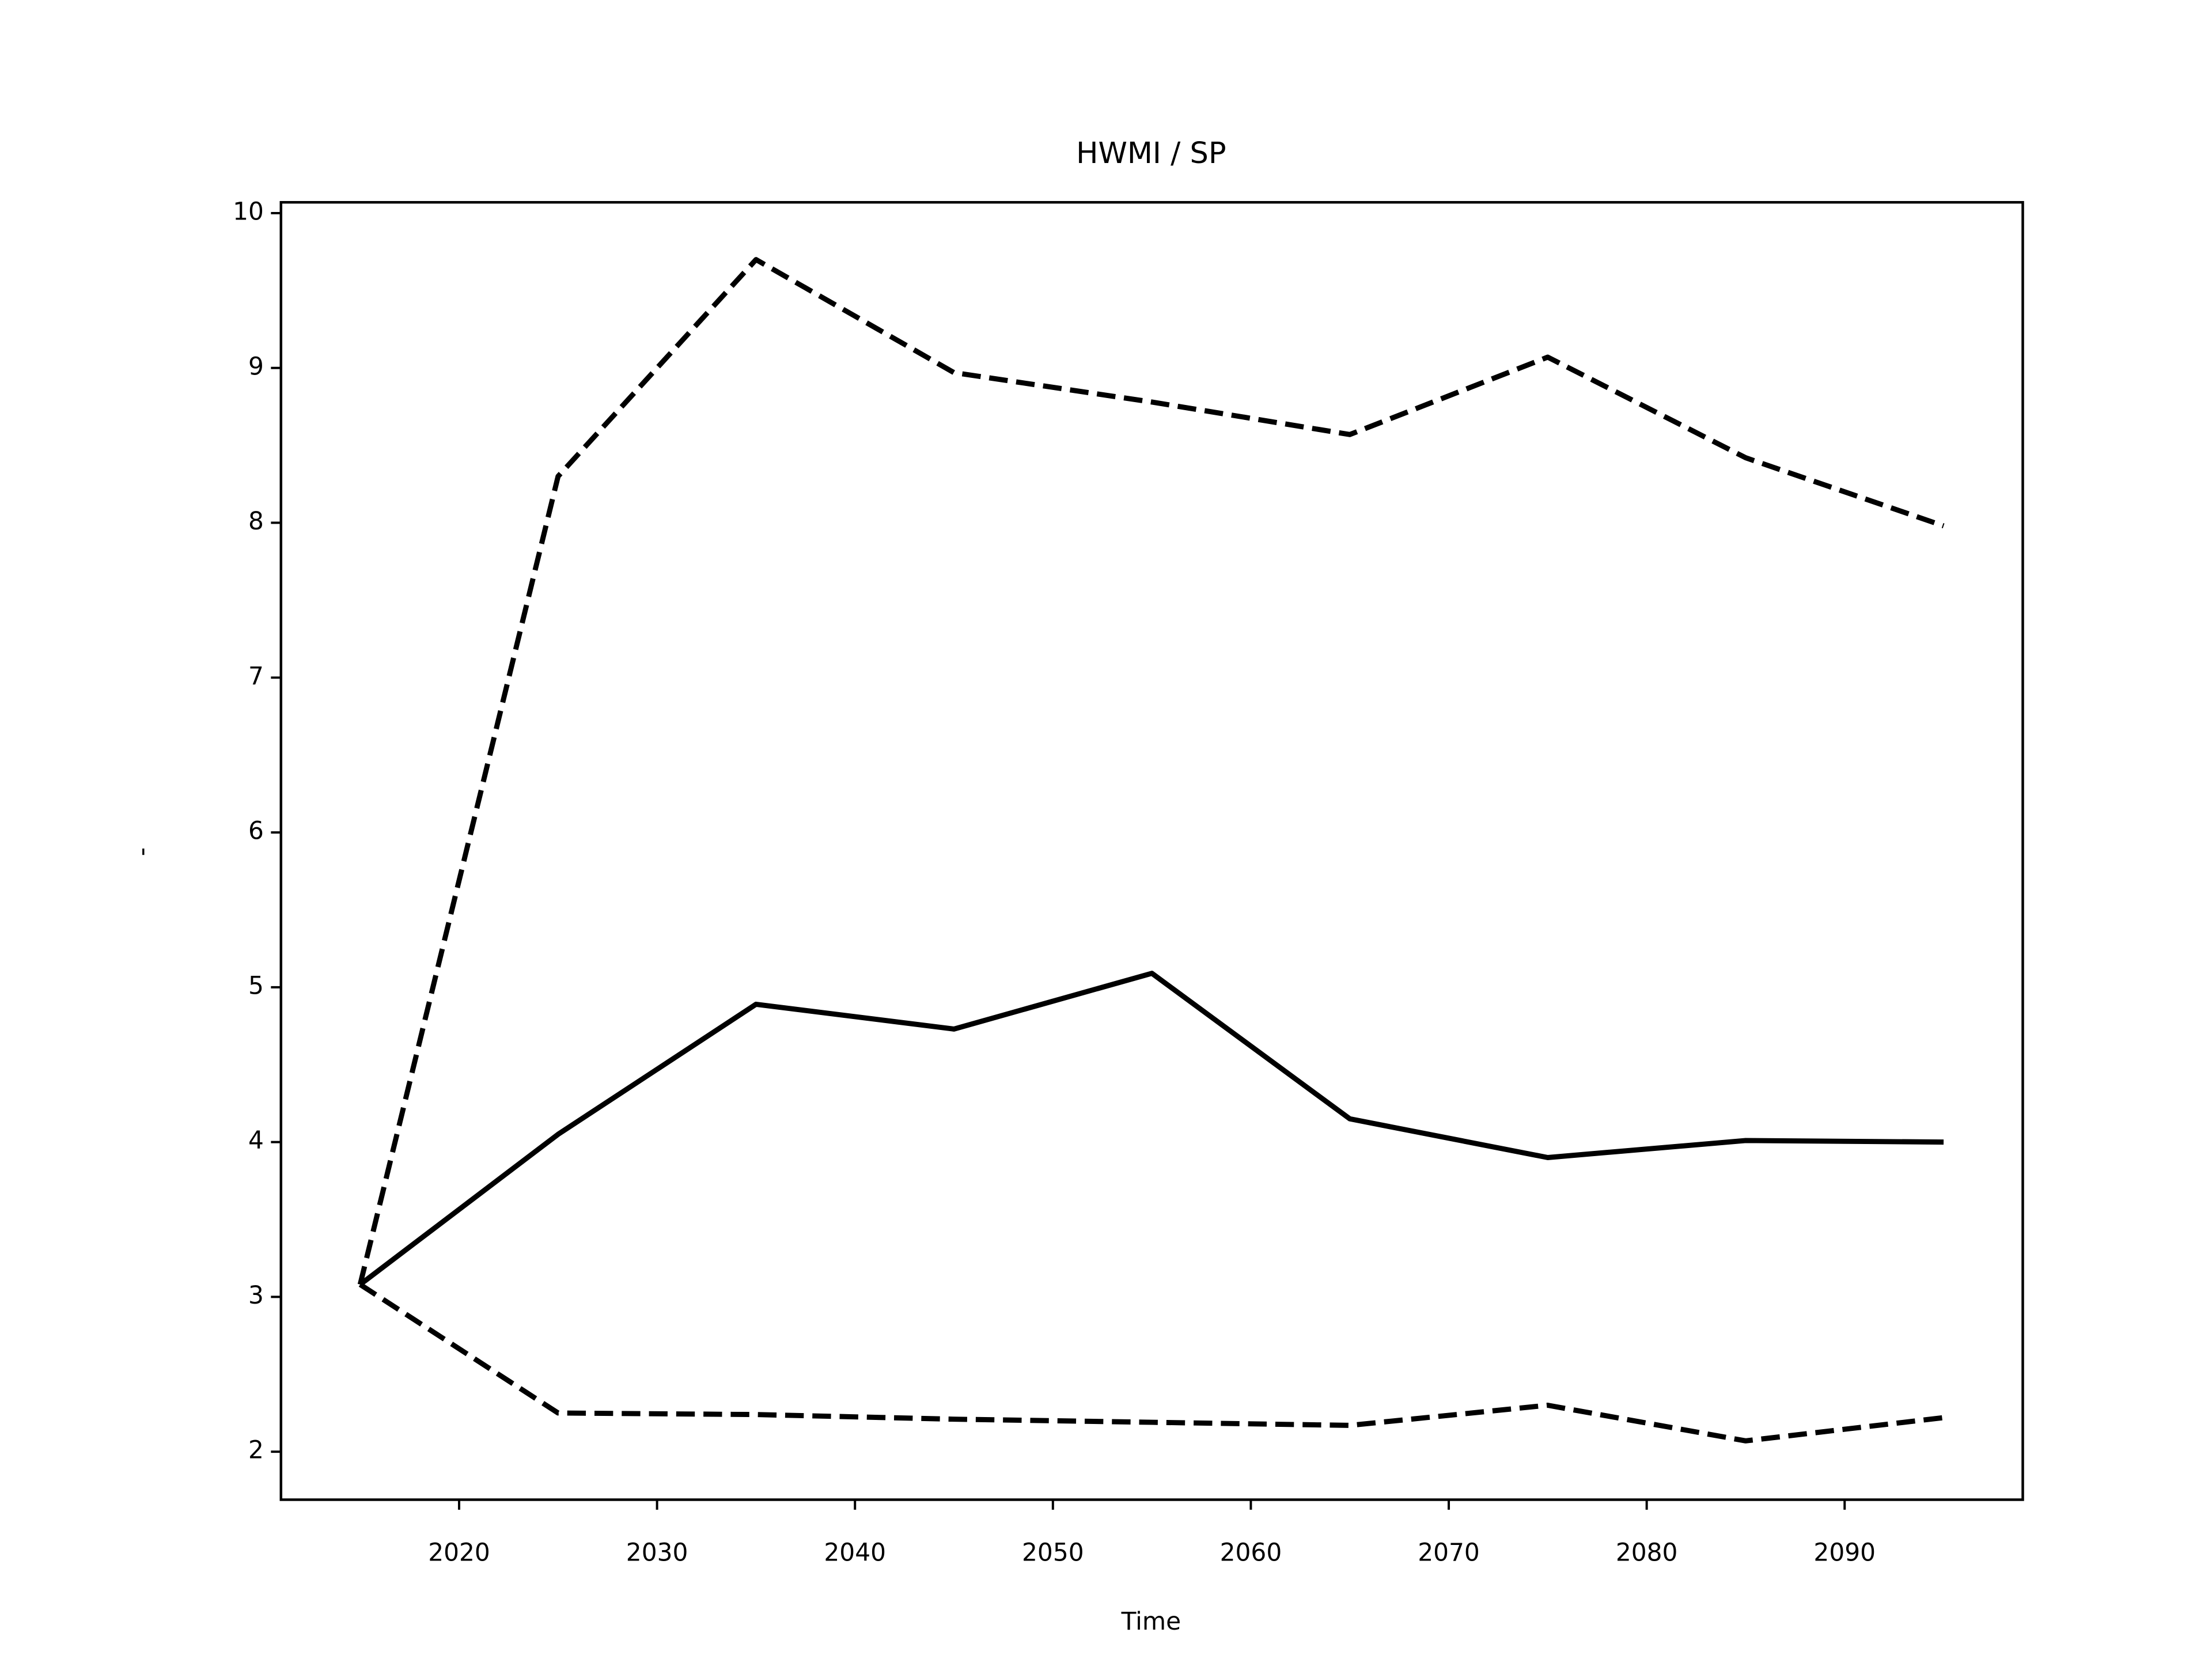 Image resolution: width=2212 pixels, height=1659 pixels. I want to click on x-axis-label: Time, so click(1151, 1621).